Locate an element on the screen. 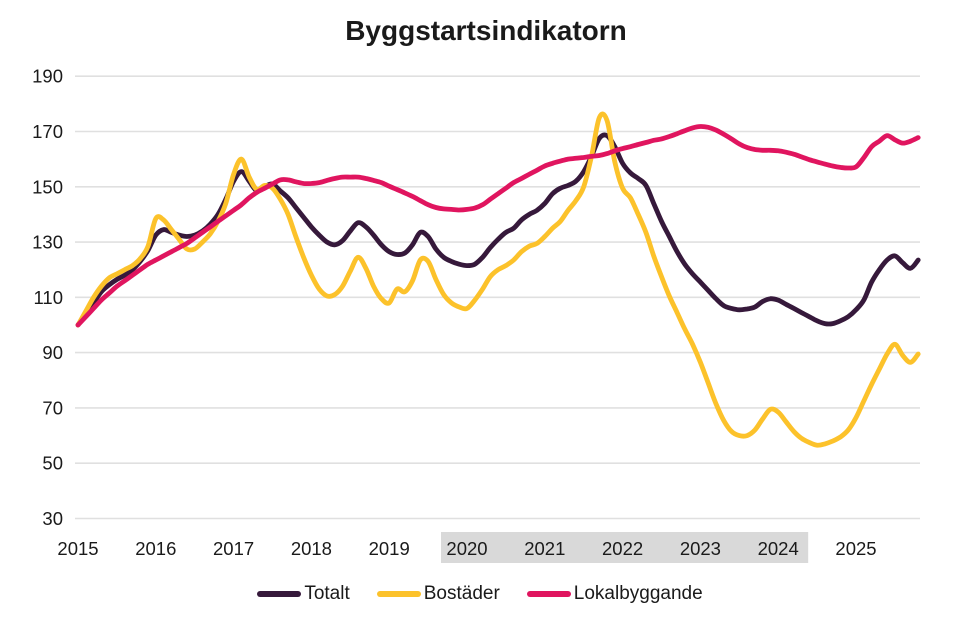  x-tick-label: 2023 is located at coordinates (700, 548).